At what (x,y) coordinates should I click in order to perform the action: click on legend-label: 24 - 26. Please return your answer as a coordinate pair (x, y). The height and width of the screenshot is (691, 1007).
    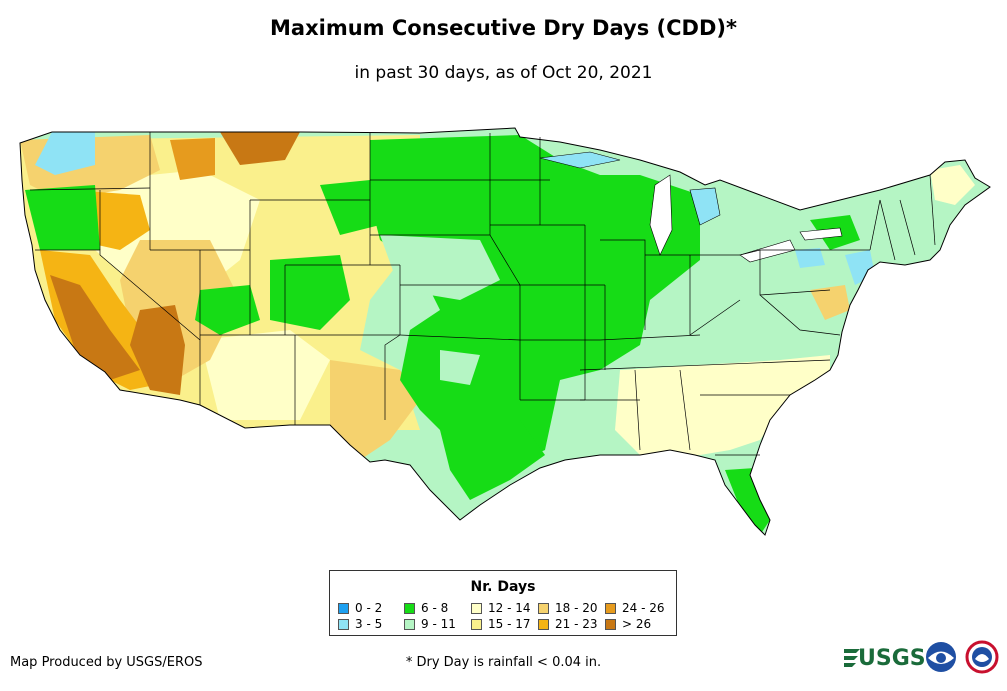
    Looking at the image, I should click on (643, 608).